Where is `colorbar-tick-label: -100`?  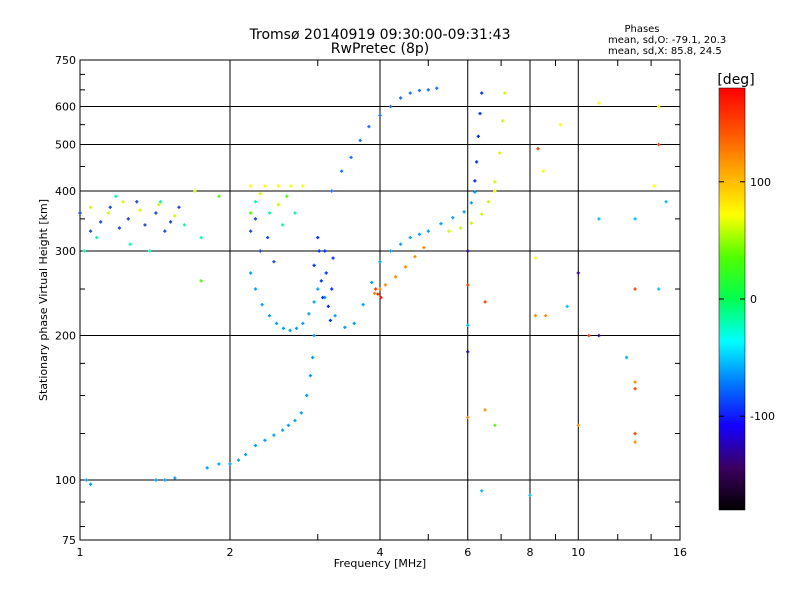
colorbar-tick-label: -100 is located at coordinates (762, 416).